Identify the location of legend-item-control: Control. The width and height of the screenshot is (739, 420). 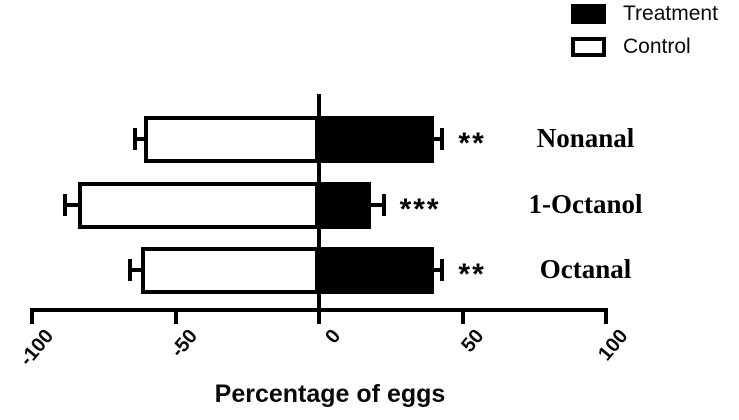
(644, 46).